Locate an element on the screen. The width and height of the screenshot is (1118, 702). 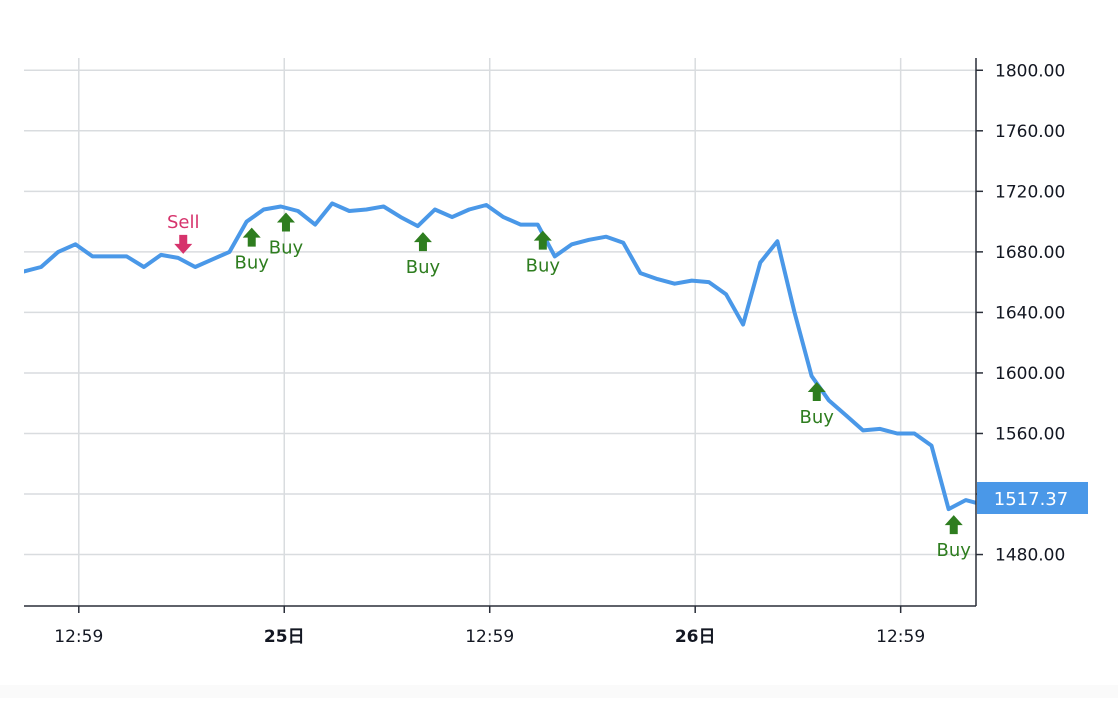
y-tick-label: 1800.00 is located at coordinates (1030, 71).